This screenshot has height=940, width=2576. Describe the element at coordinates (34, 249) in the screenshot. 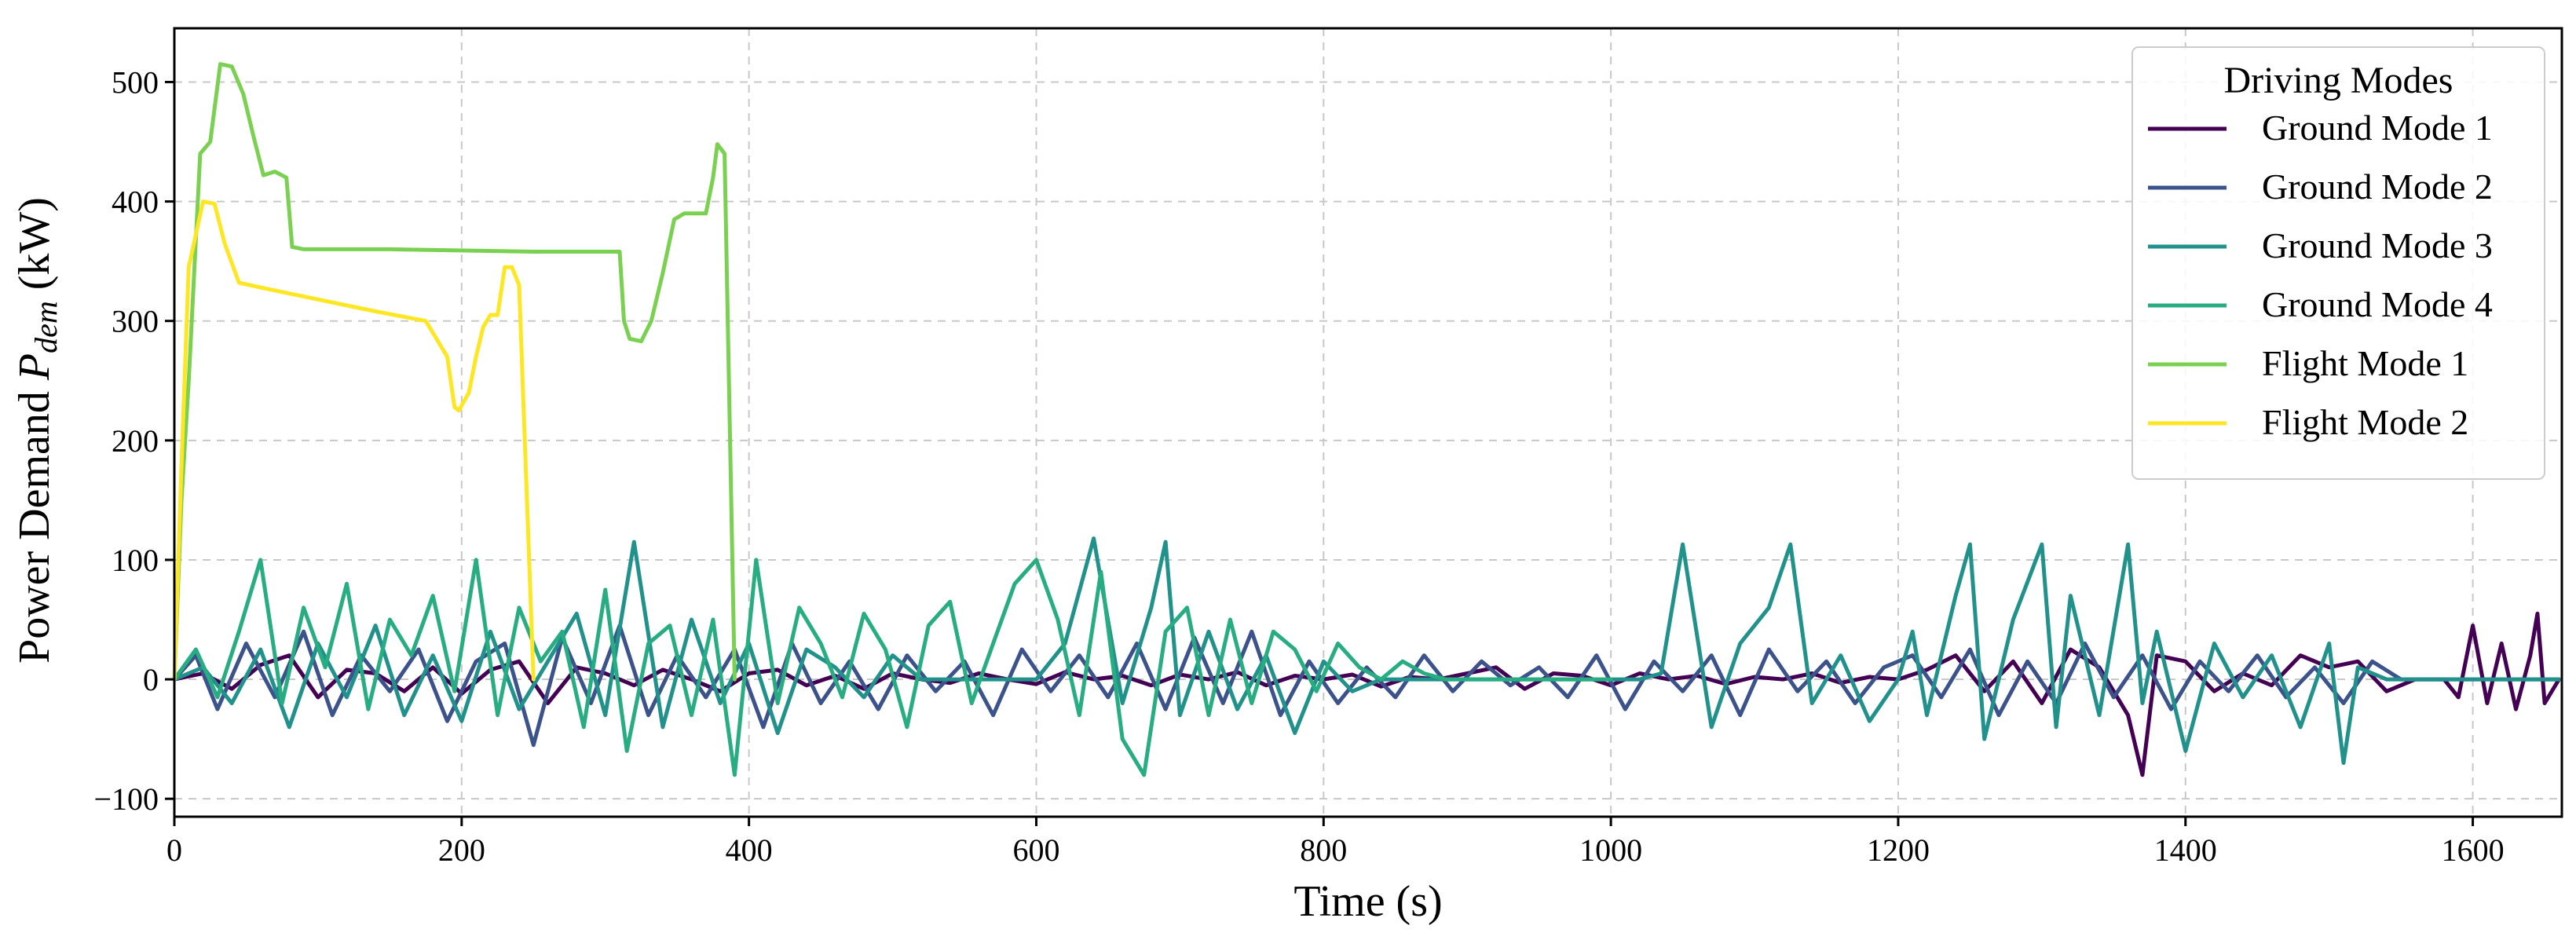

I see `y-axis-label-suffix: (kW)` at that location.